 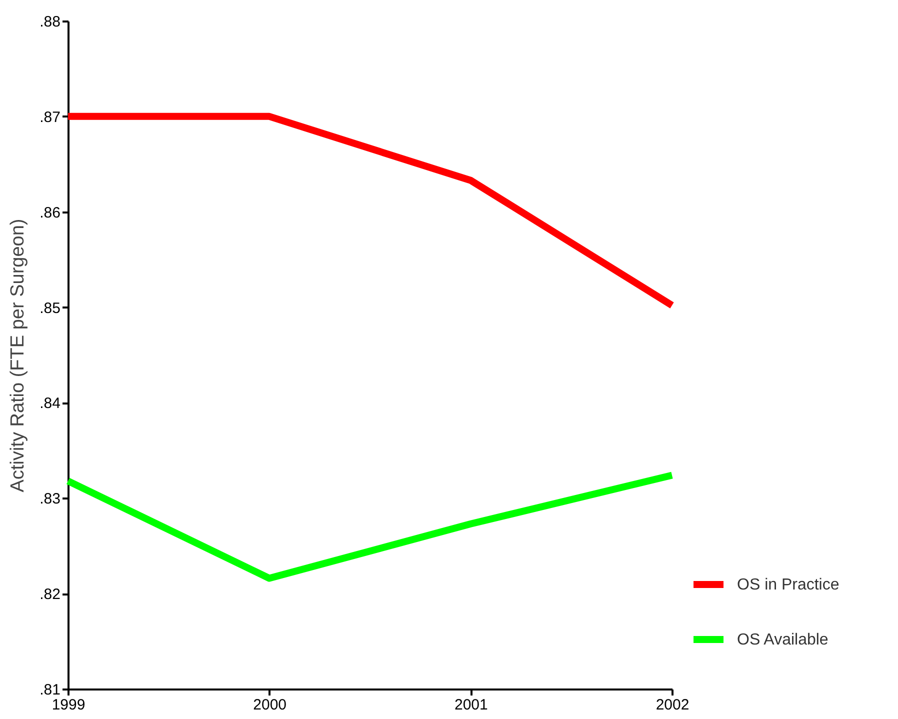 What do you see at coordinates (50, 22) in the screenshot?
I see `y-tick-label: .88` at bounding box center [50, 22].